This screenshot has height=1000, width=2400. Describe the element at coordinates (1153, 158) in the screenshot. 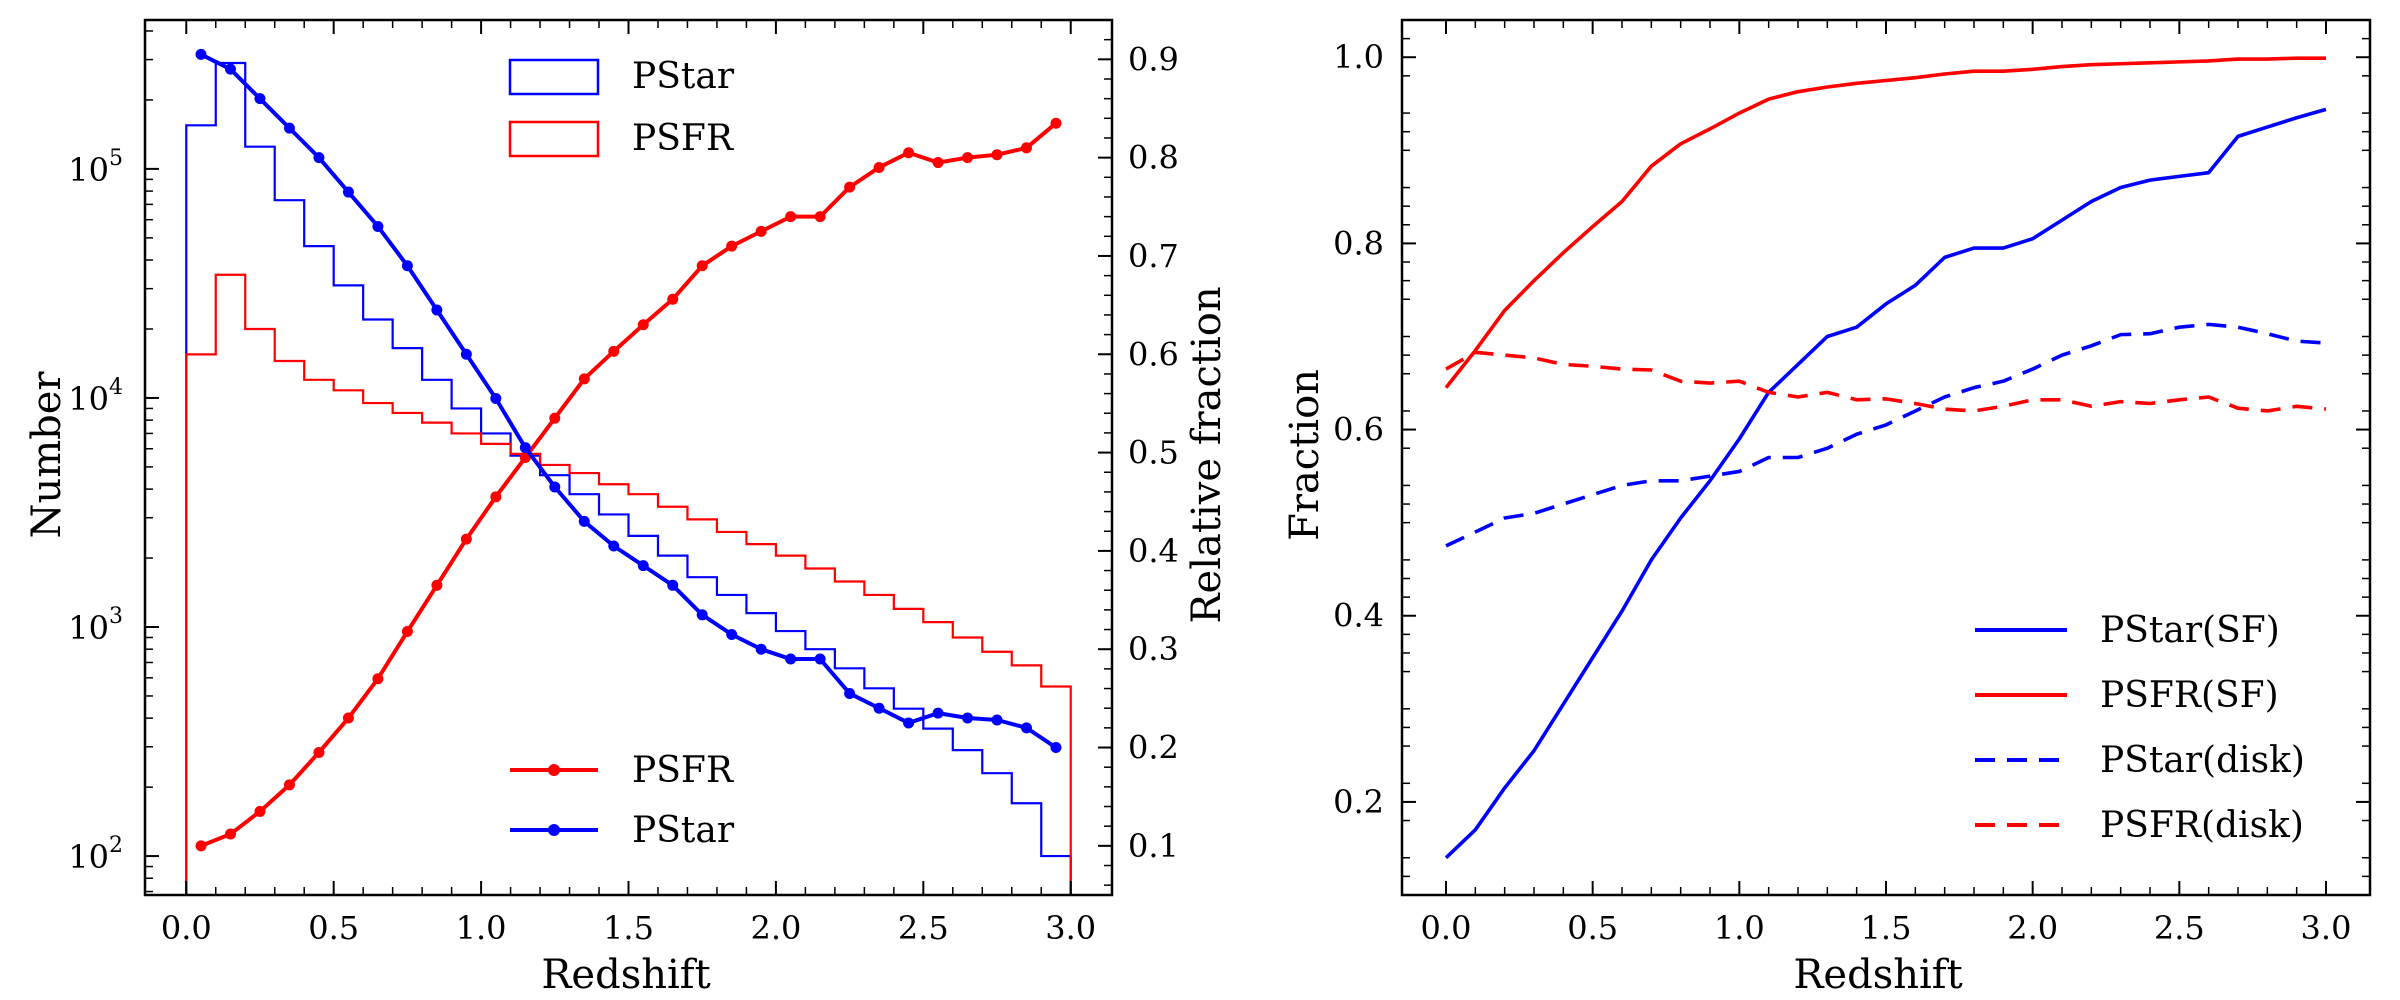

I see `right-ytick-label: 0.8` at that location.